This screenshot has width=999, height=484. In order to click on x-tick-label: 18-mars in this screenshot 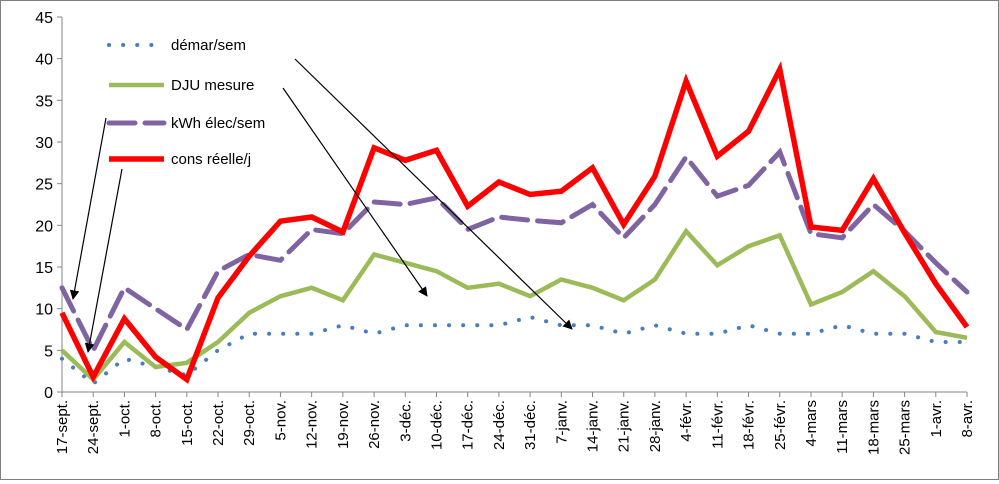, I will do `click(873, 427)`.